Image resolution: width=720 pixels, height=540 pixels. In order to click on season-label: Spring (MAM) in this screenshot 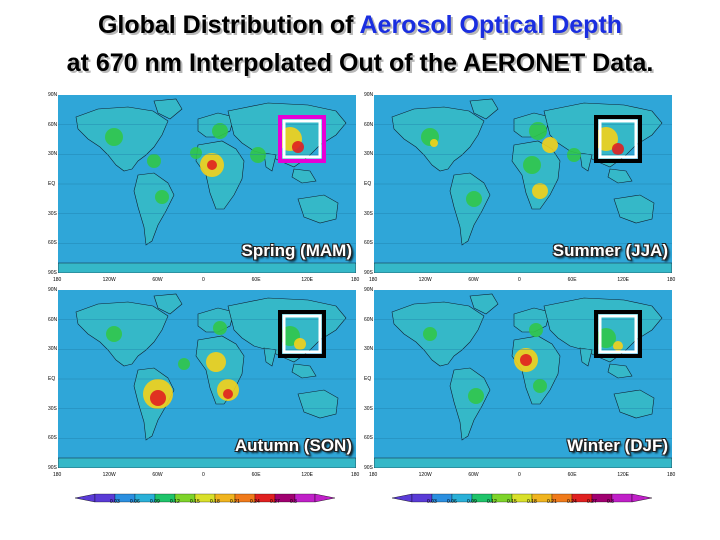, I will do `click(296, 250)`.